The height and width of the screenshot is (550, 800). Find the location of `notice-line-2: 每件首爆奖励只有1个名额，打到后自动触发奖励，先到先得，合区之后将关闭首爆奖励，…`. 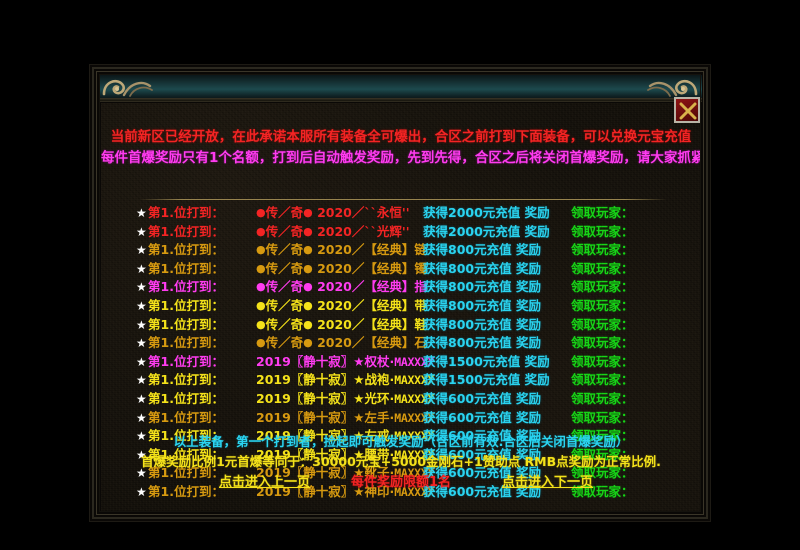

notice-line-2: 每件首爆奖励只有1个名额，打到后自动触发奖励，先到先得，合区之后将关闭首爆奖励，… is located at coordinates (401, 158).